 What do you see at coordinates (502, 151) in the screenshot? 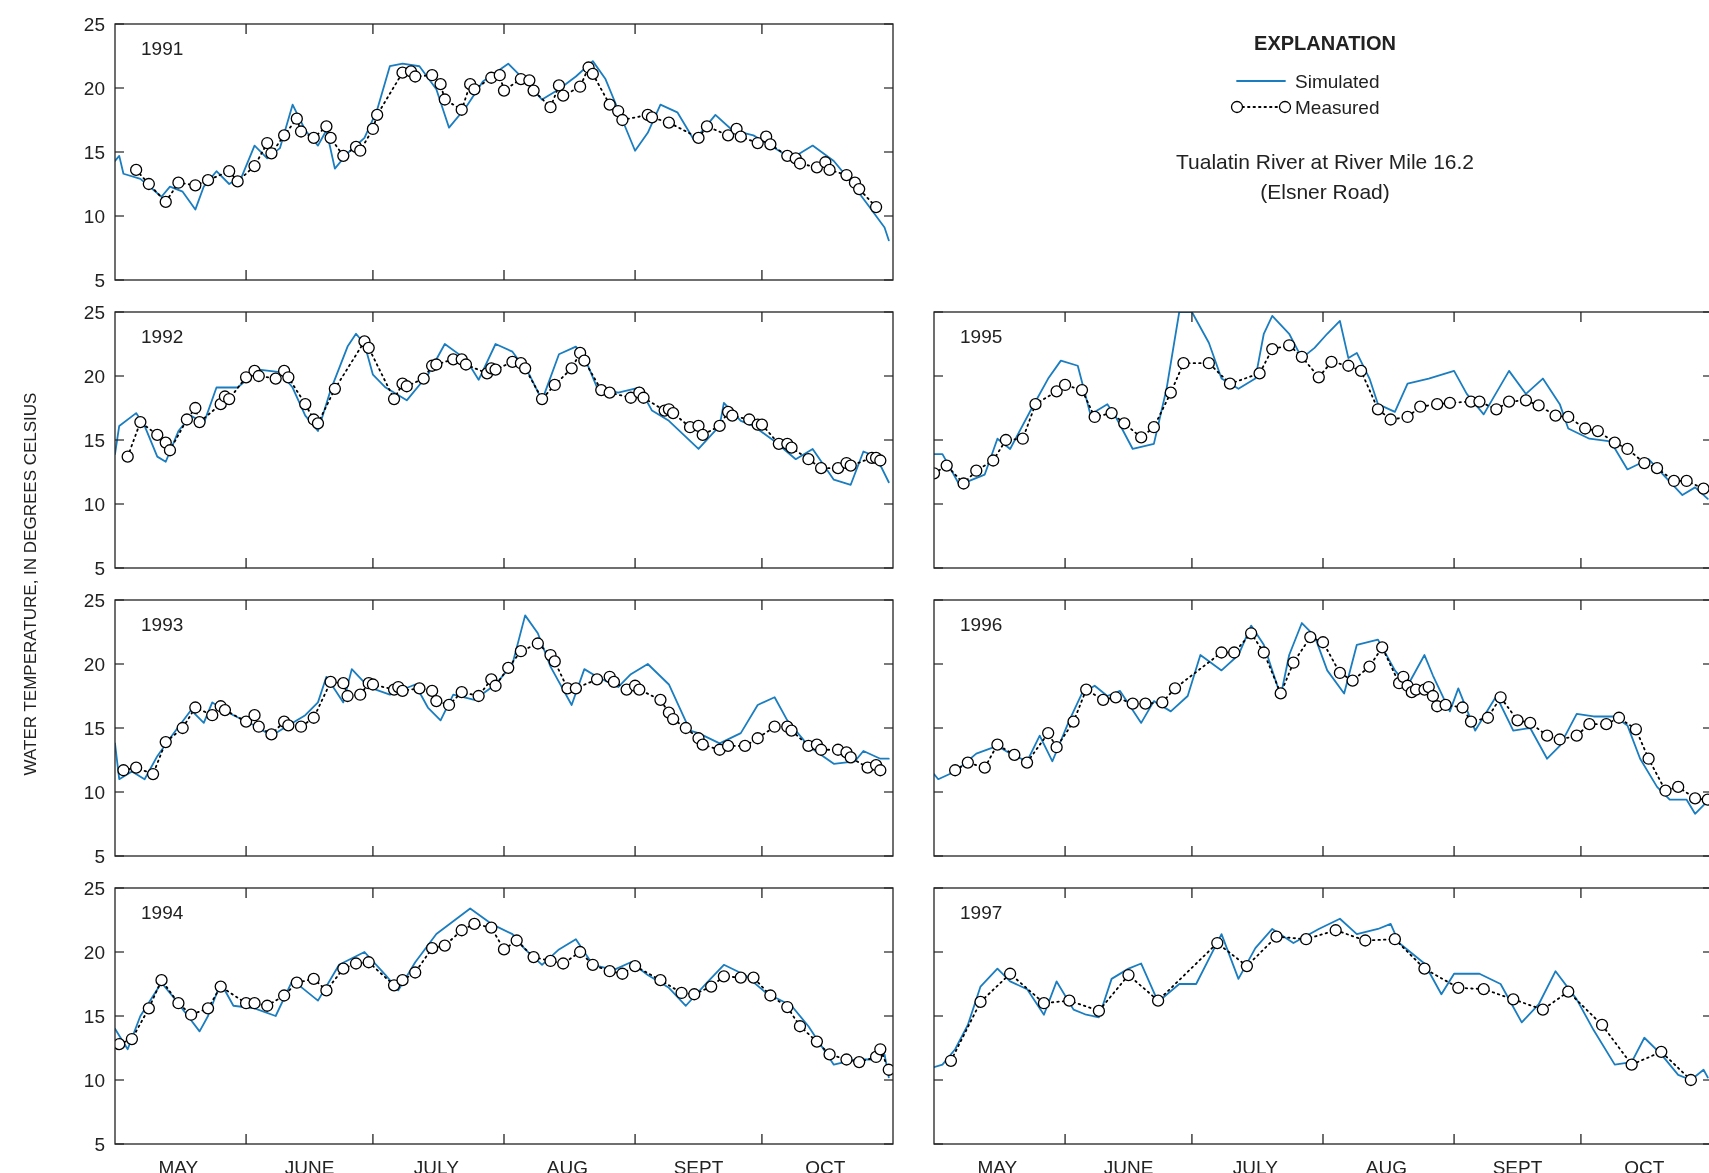
I see `line-series` at bounding box center [502, 151].